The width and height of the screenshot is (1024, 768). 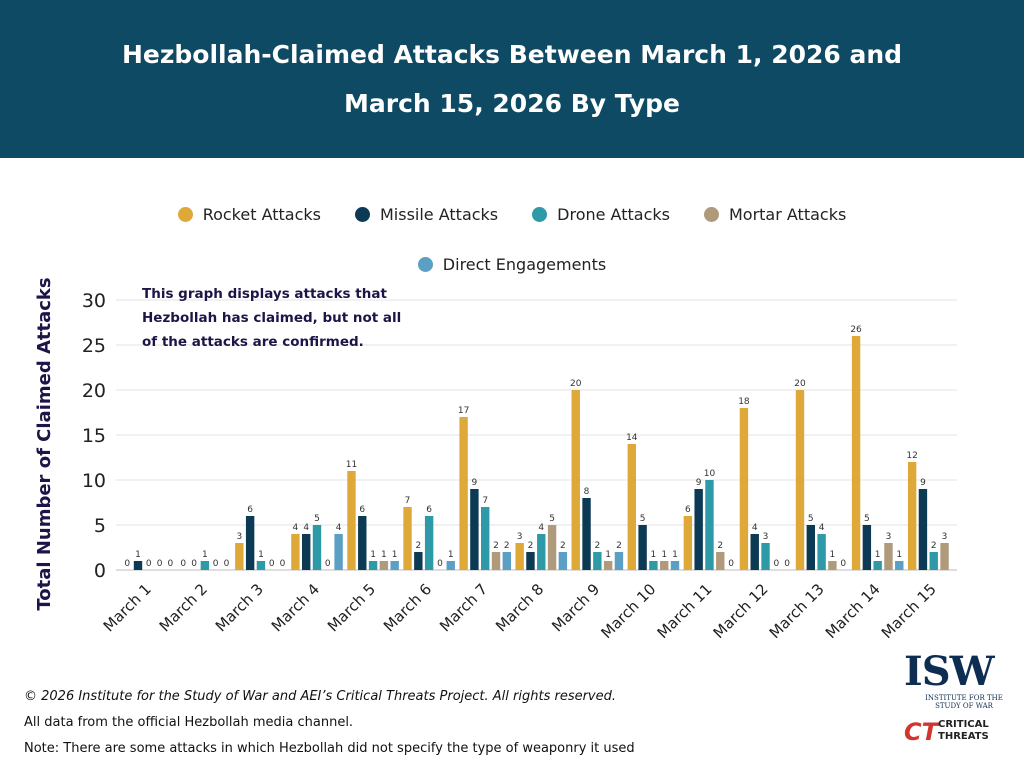 What do you see at coordinates (575, 607) in the screenshot?
I see `x-tick-label: March 9` at bounding box center [575, 607].